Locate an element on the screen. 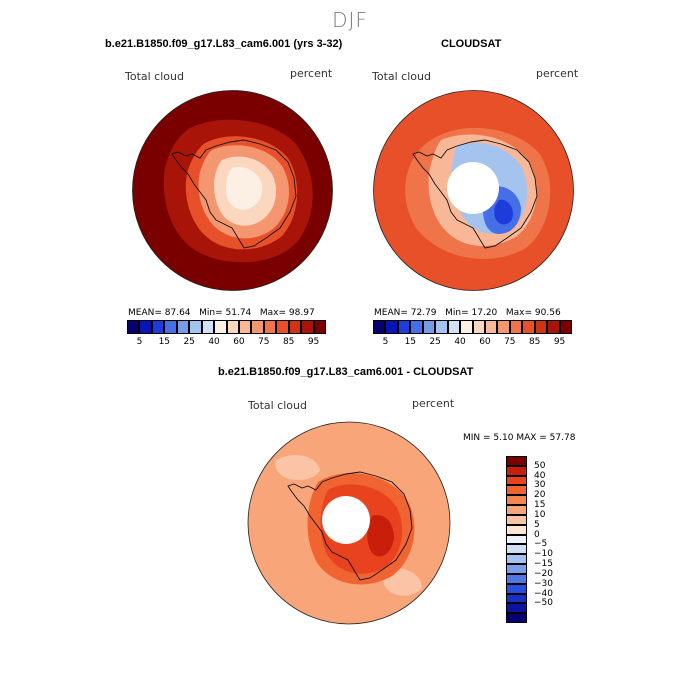  panel2-colorbar-tick-label: 60 is located at coordinates (485, 342).